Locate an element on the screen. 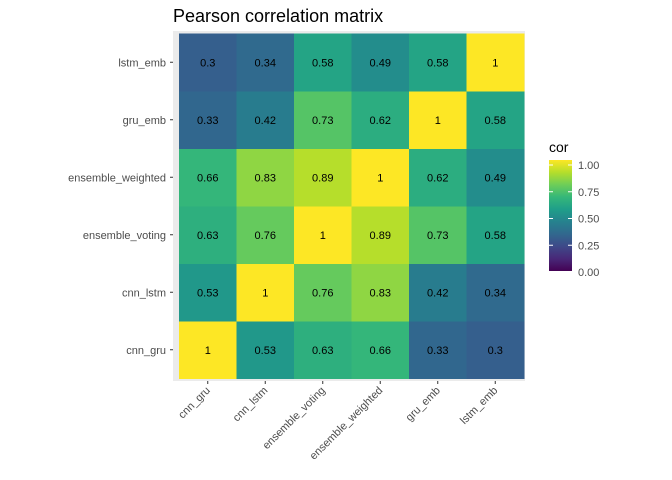 This screenshot has height=480, width=672. y-tick-label: ensemble_voting is located at coordinates (124, 236).